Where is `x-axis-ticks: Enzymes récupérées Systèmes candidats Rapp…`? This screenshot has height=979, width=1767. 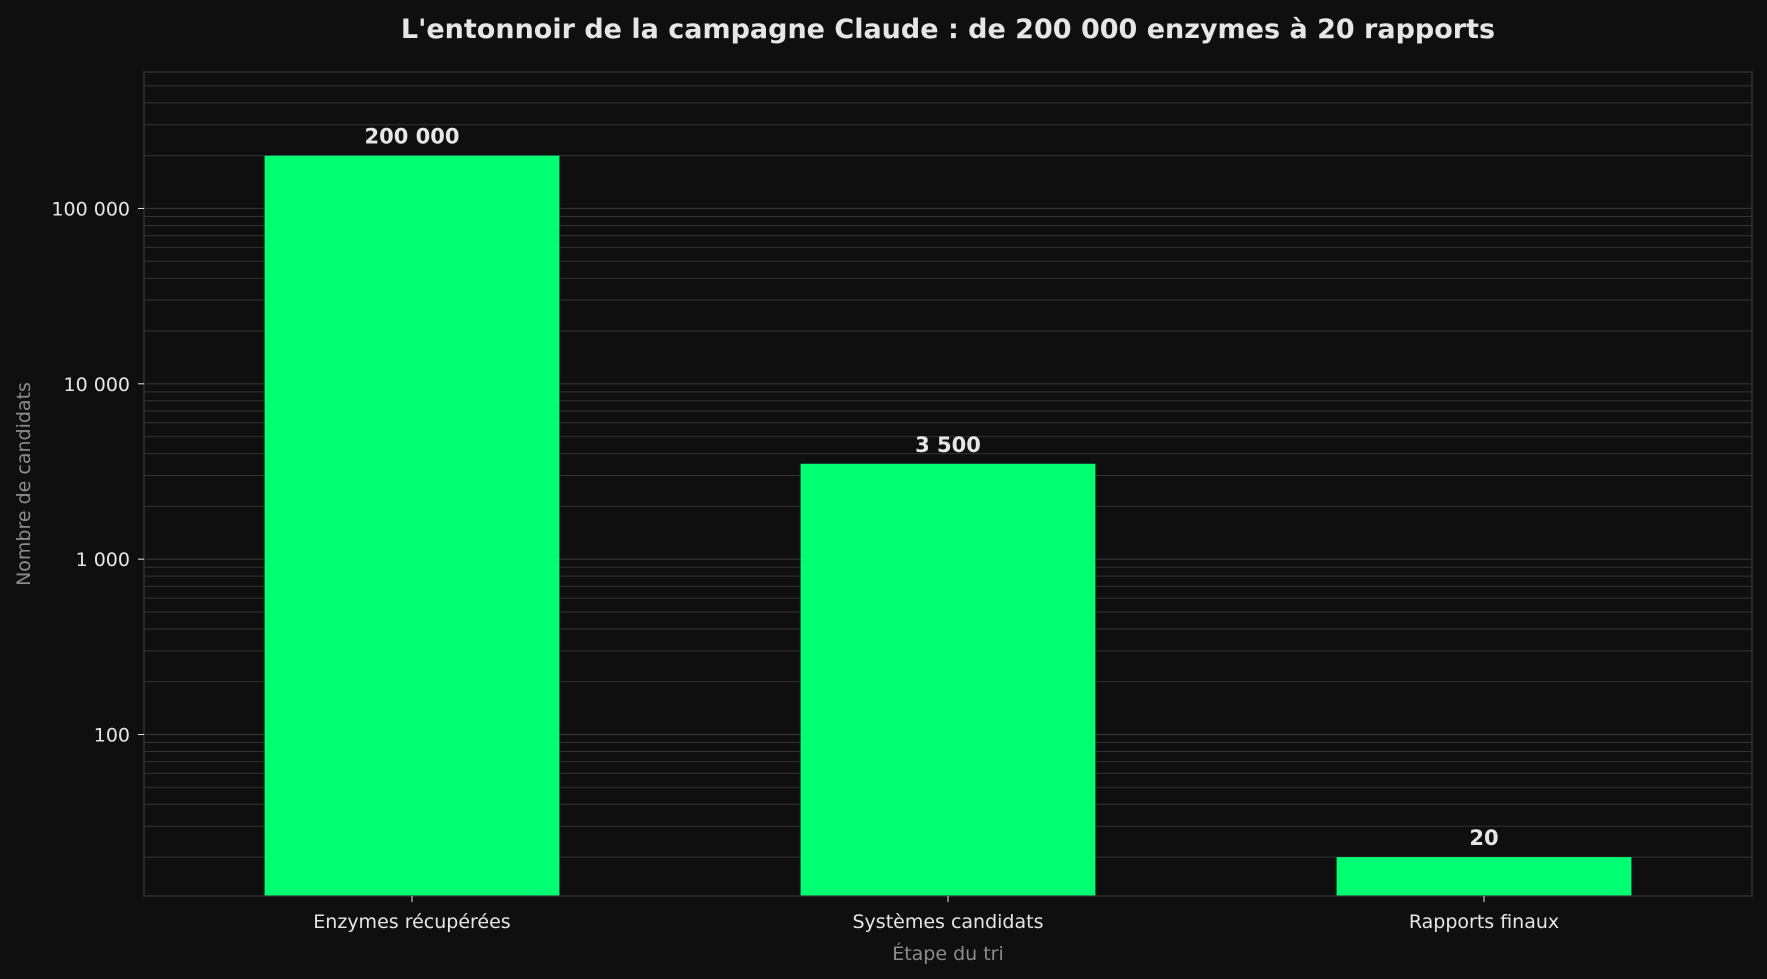 x-axis-ticks: Enzymes récupérées Systèmes candidats Rapp… is located at coordinates (936, 914).